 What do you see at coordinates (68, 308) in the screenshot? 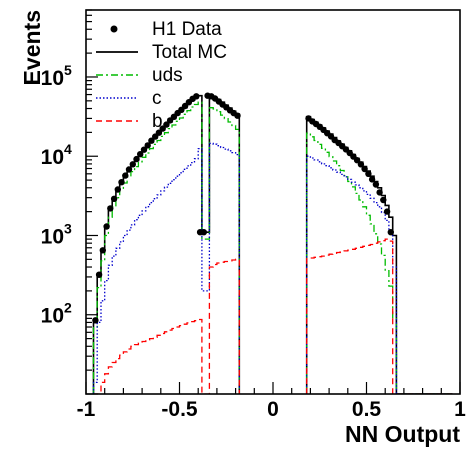
I see `y-tick-exponent: 2` at bounding box center [68, 308].